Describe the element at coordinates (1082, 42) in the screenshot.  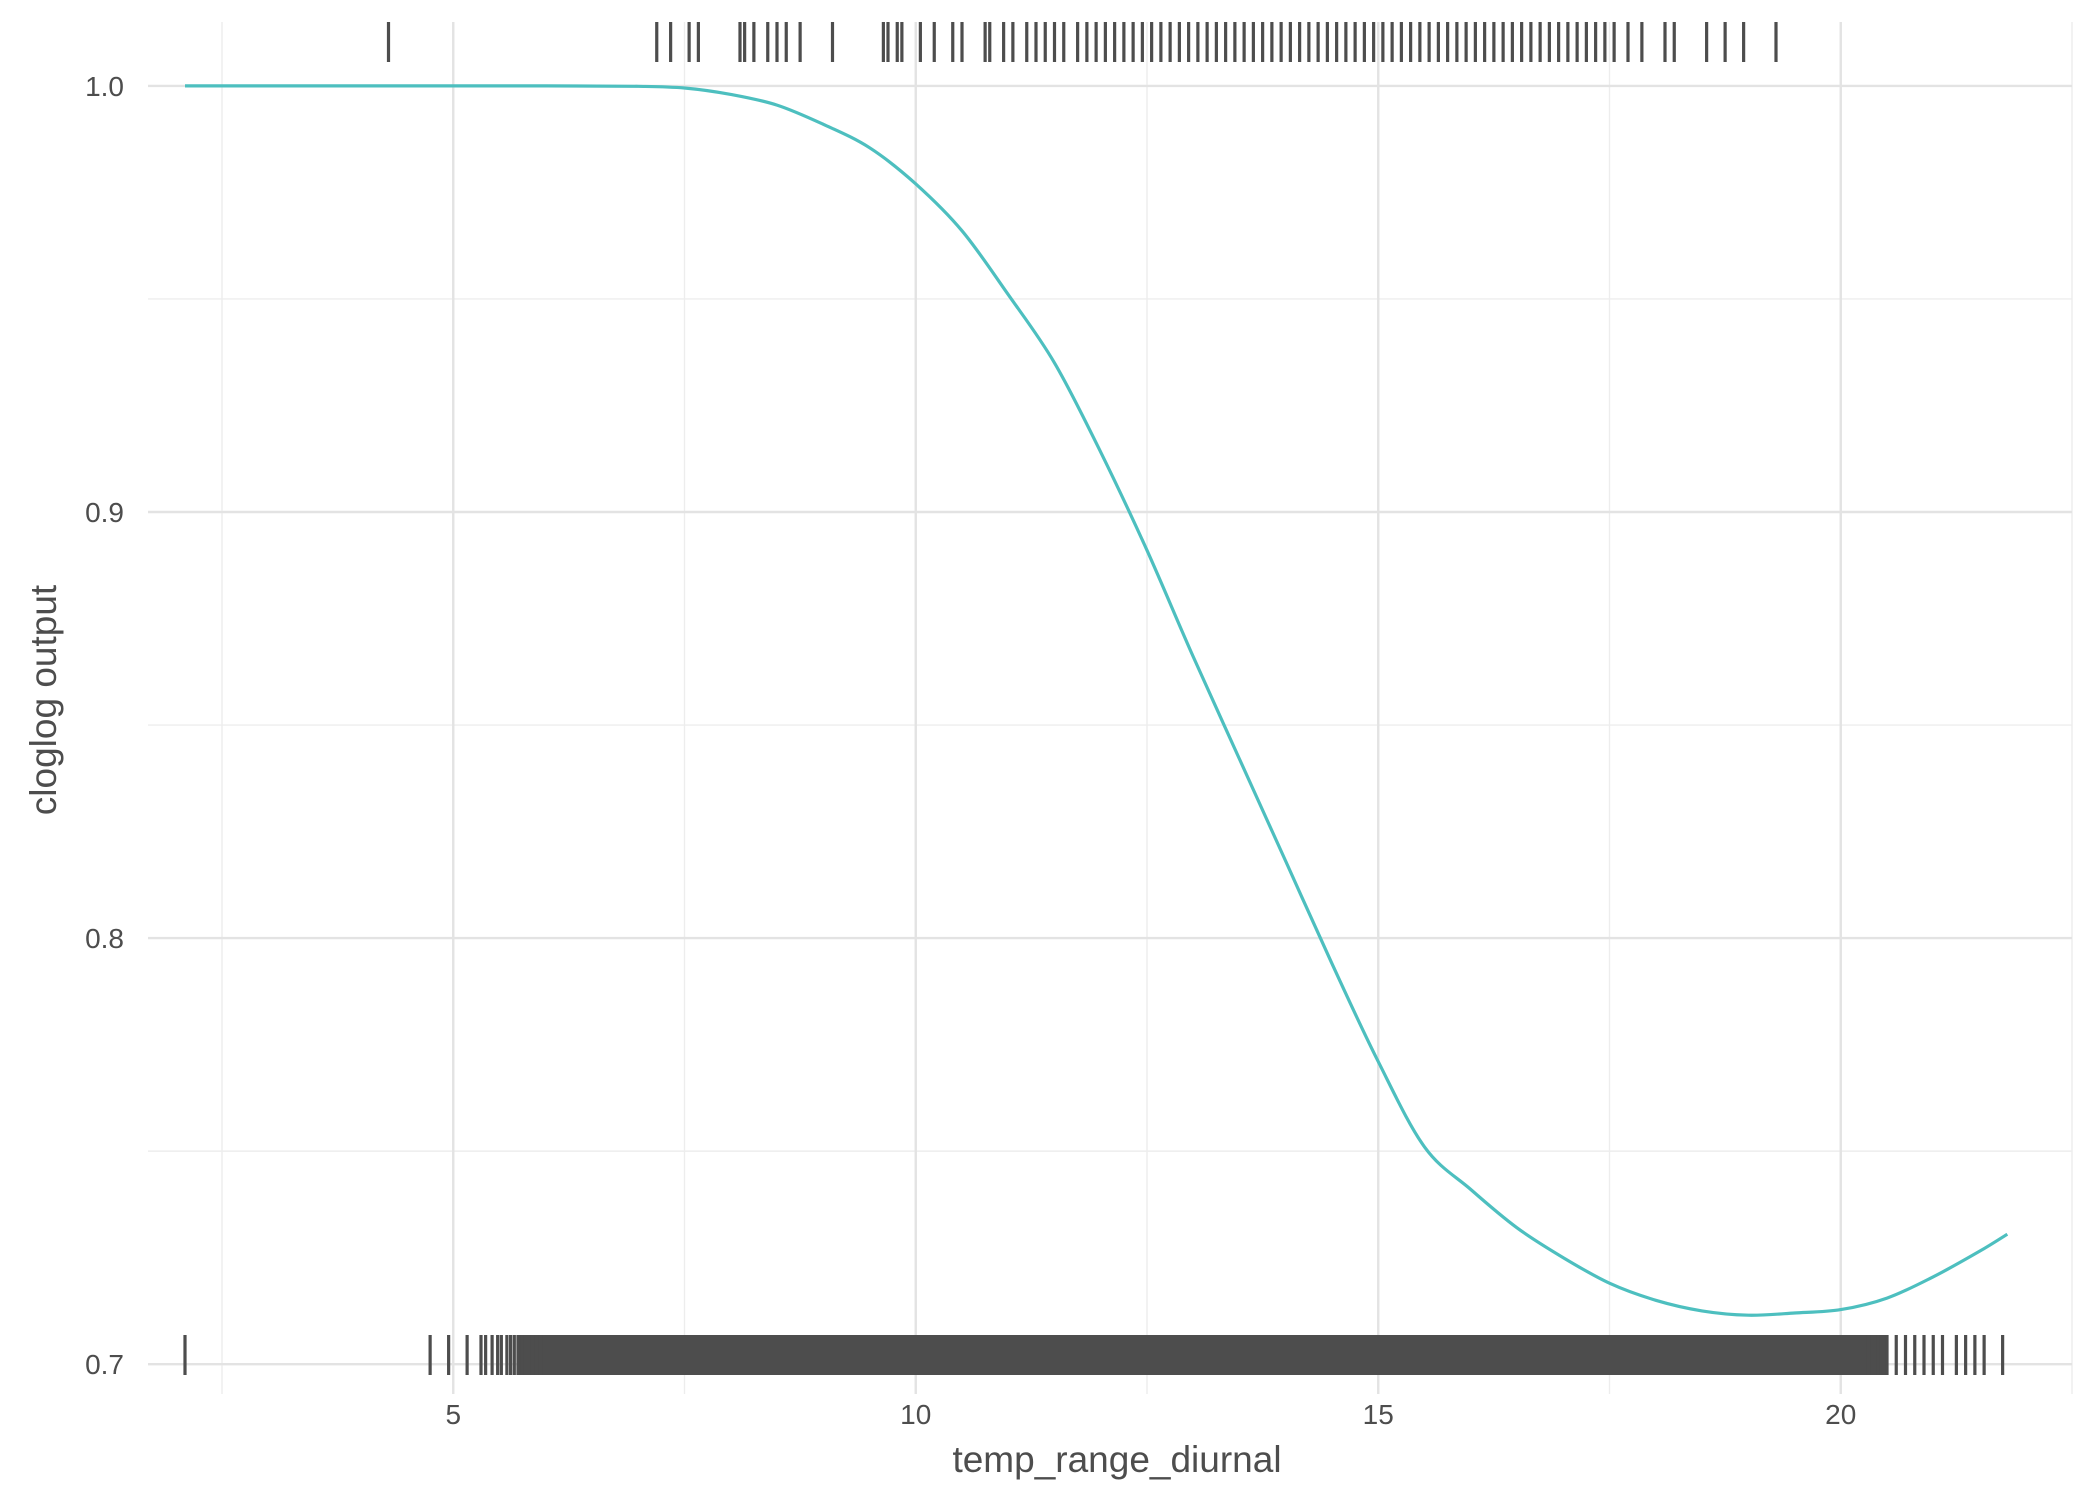
I see `rug-top` at that location.